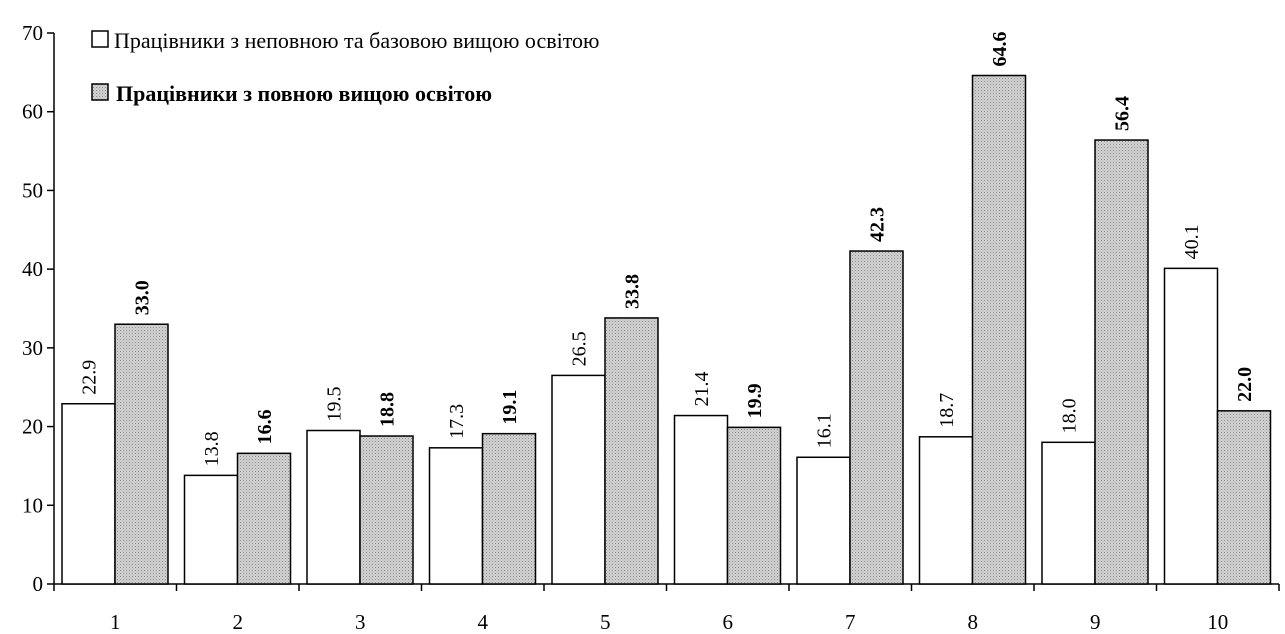 Image resolution: width=1285 pixels, height=634 pixels. What do you see at coordinates (32, 427) in the screenshot?
I see `y-tick-label: 20` at bounding box center [32, 427].